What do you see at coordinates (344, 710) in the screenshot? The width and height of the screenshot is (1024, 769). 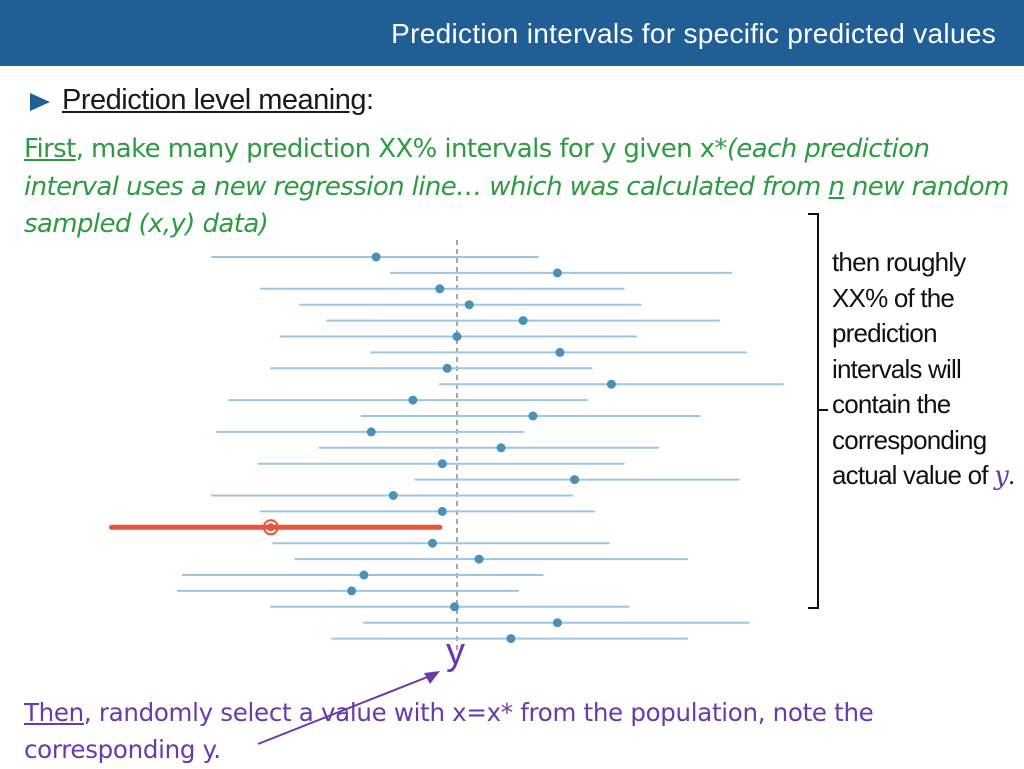 I see `annotation-arrow` at bounding box center [344, 710].